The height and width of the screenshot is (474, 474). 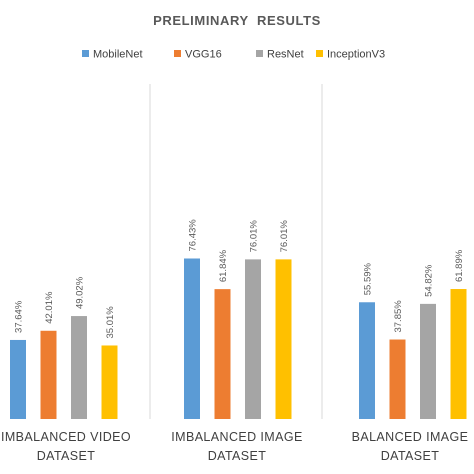 I want to click on category-label-3-word-1: BALANCED, so click(x=387, y=437).